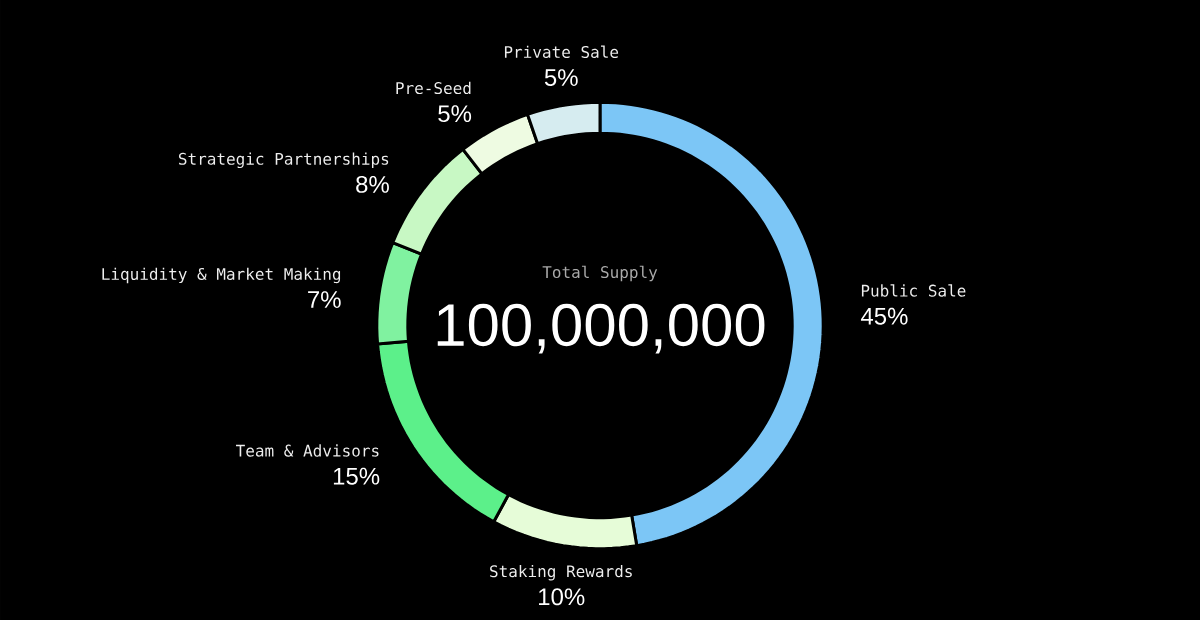 This screenshot has width=1200, height=620. I want to click on slice-label: Team & Advisors, so click(307, 450).